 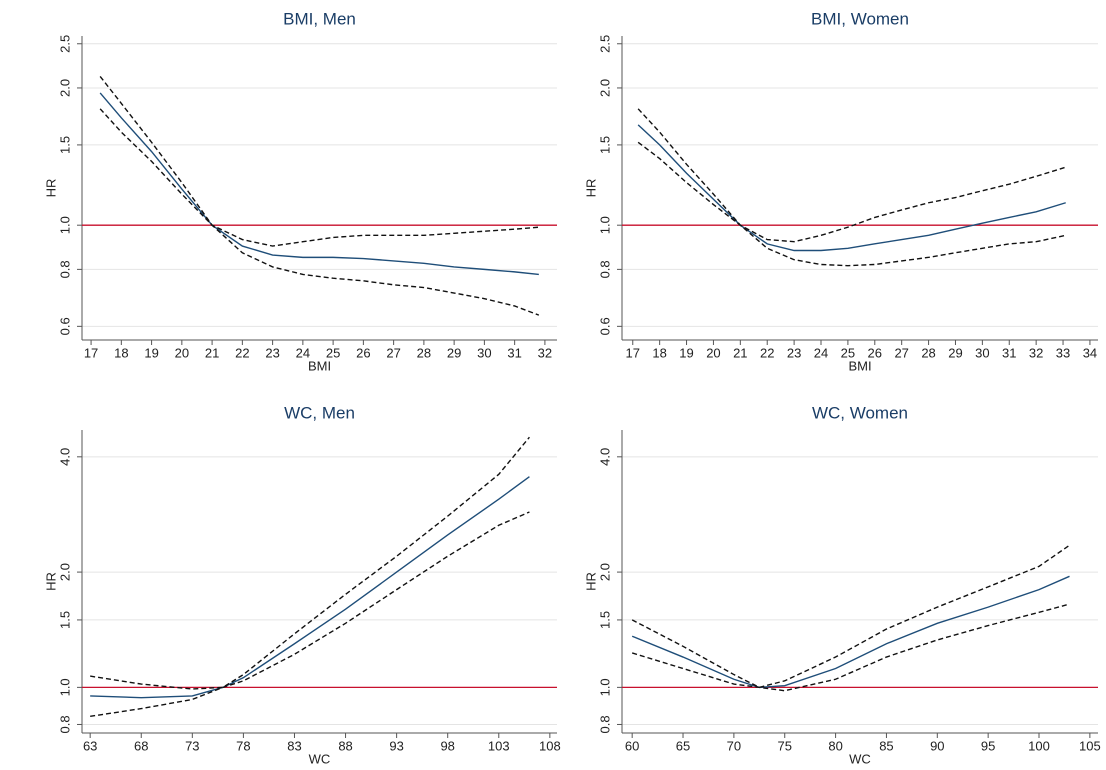 I want to click on x-tick-label: 90, so click(x=937, y=745).